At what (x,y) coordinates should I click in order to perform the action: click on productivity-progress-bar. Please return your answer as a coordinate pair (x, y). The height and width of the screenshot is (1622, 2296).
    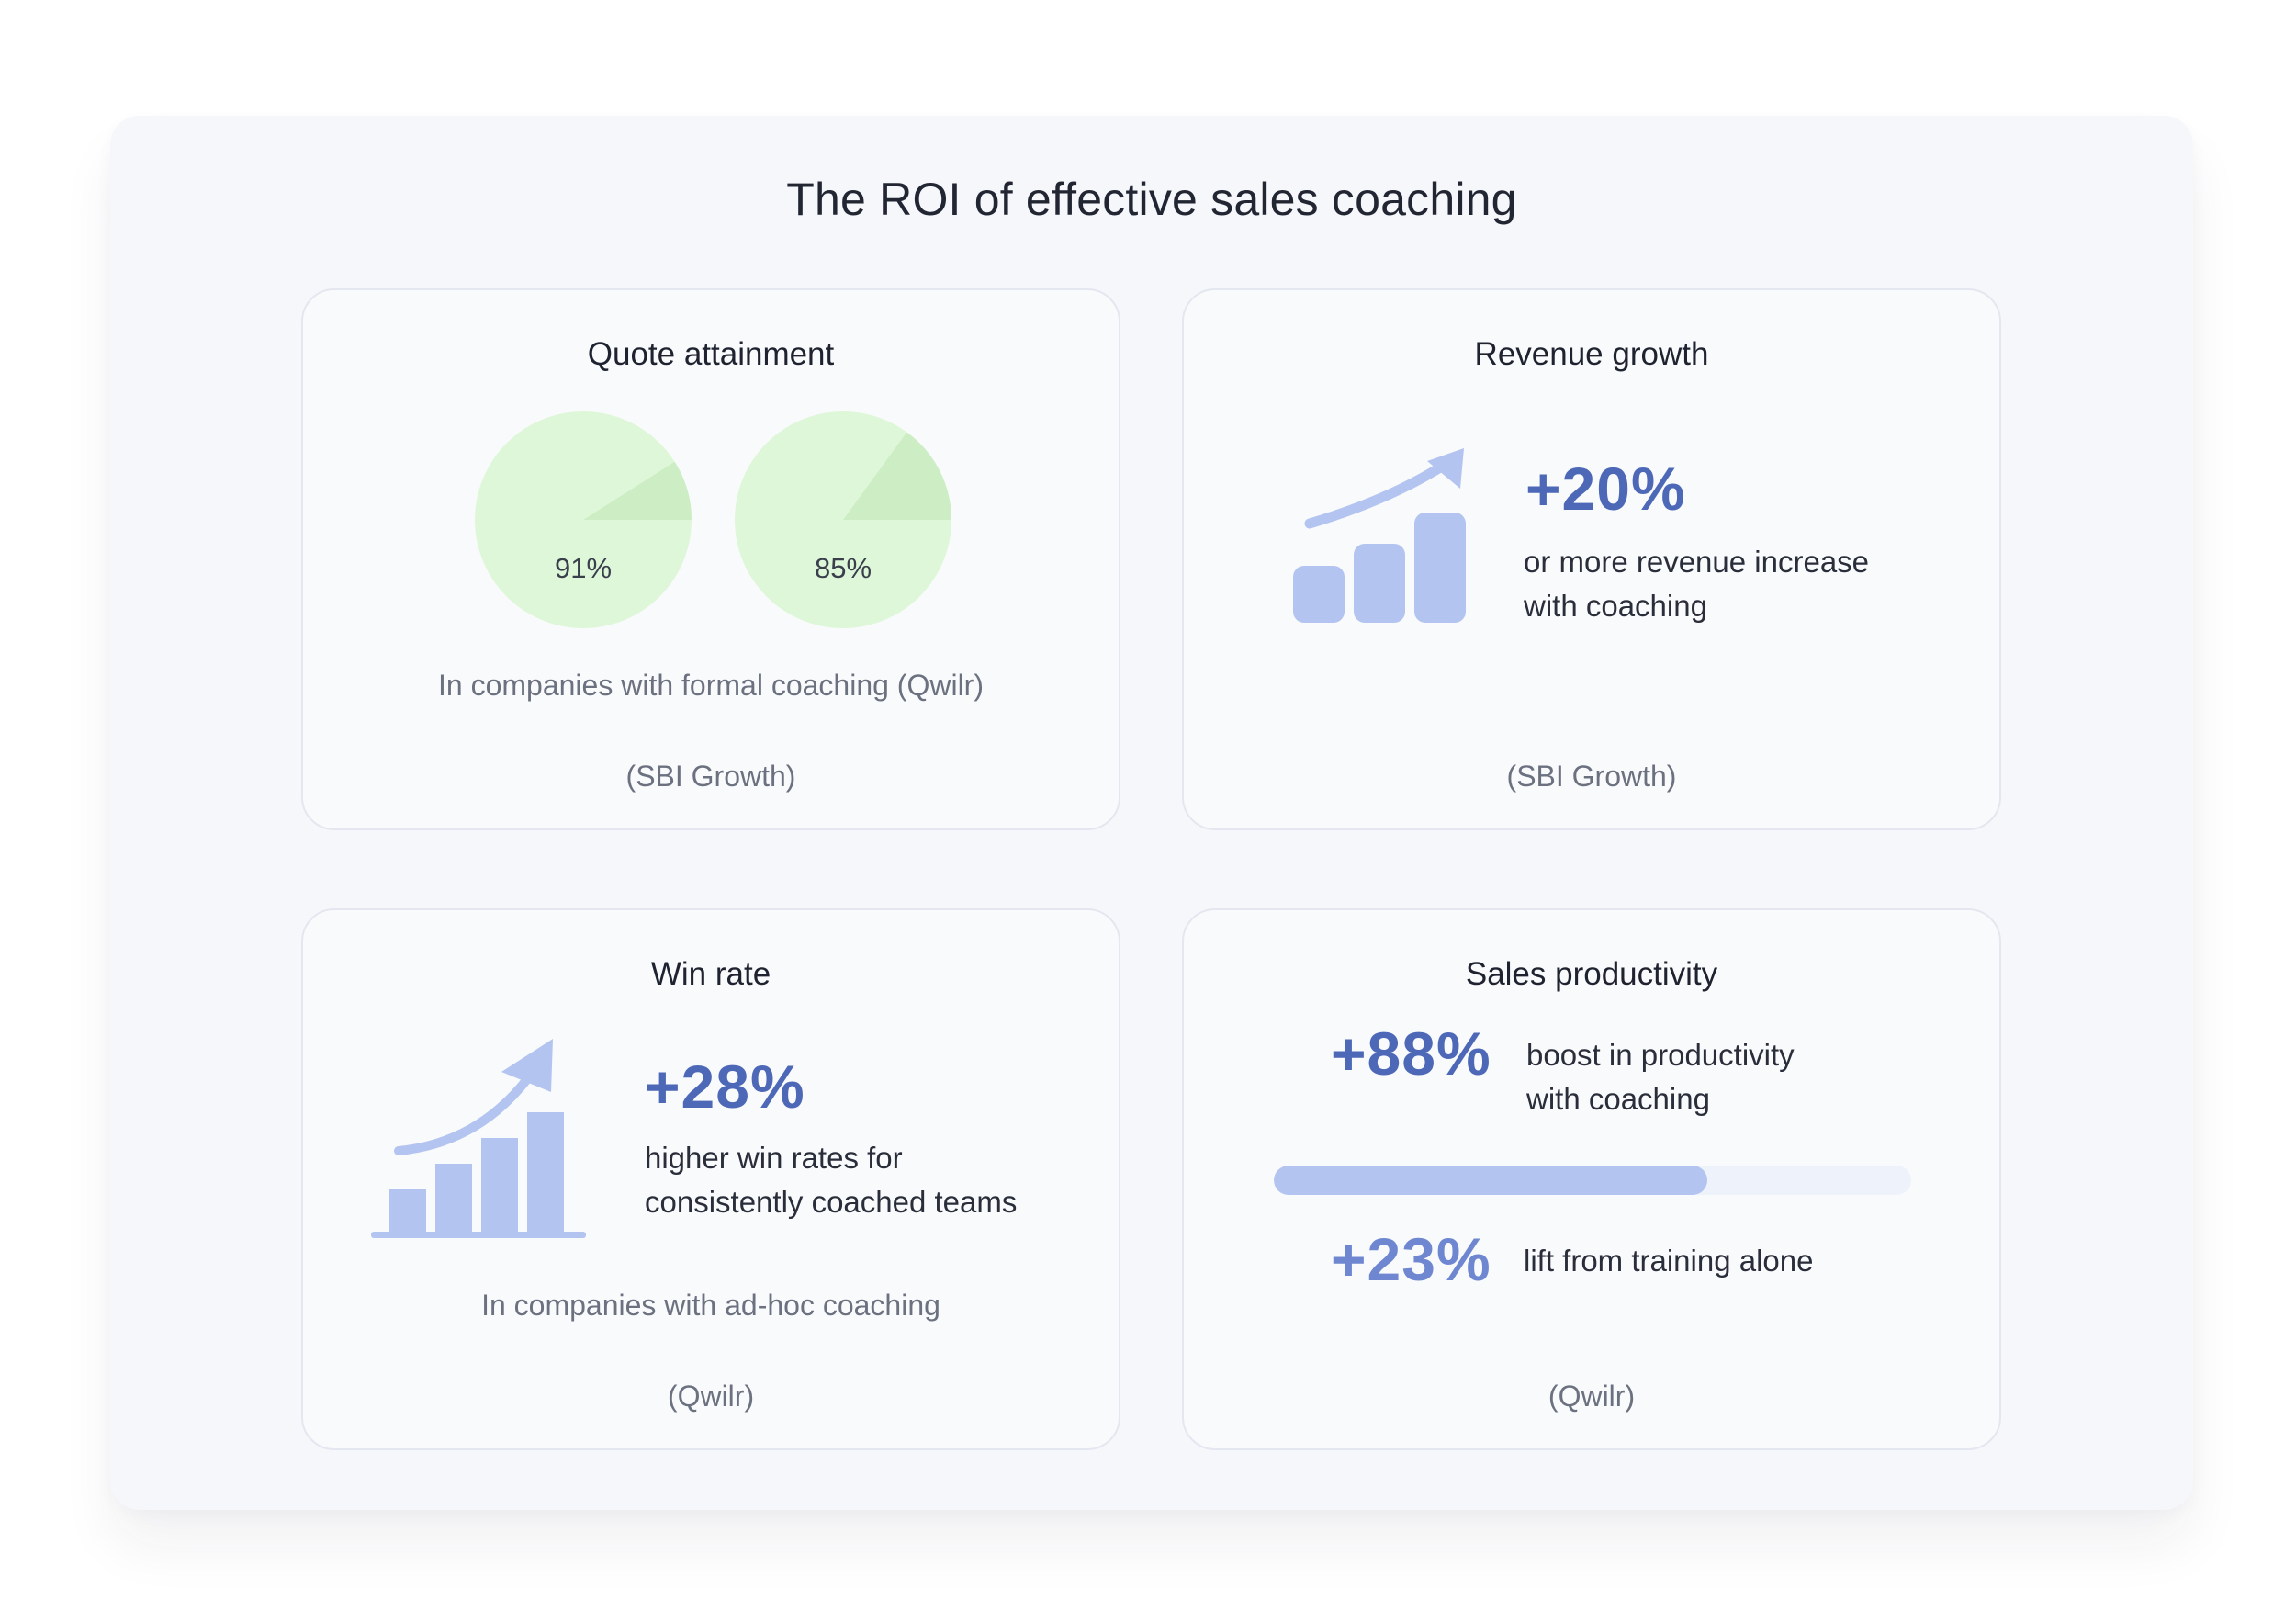
    Looking at the image, I should click on (1592, 1180).